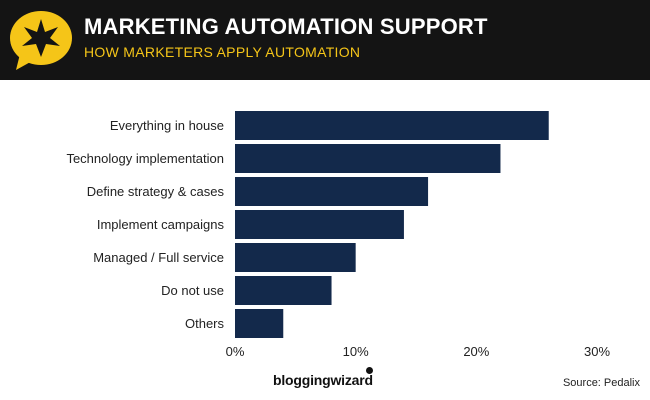 This screenshot has height=400, width=650. What do you see at coordinates (323, 380) in the screenshot?
I see `brand-logo: bloggingwizard` at bounding box center [323, 380].